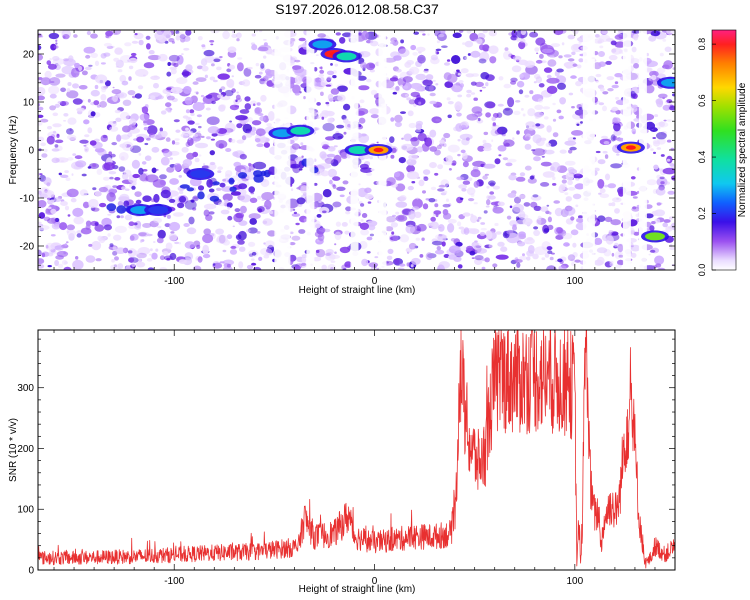  Describe the element at coordinates (31, 571) in the screenshot. I see `snr-y-tick-label: 0` at that location.